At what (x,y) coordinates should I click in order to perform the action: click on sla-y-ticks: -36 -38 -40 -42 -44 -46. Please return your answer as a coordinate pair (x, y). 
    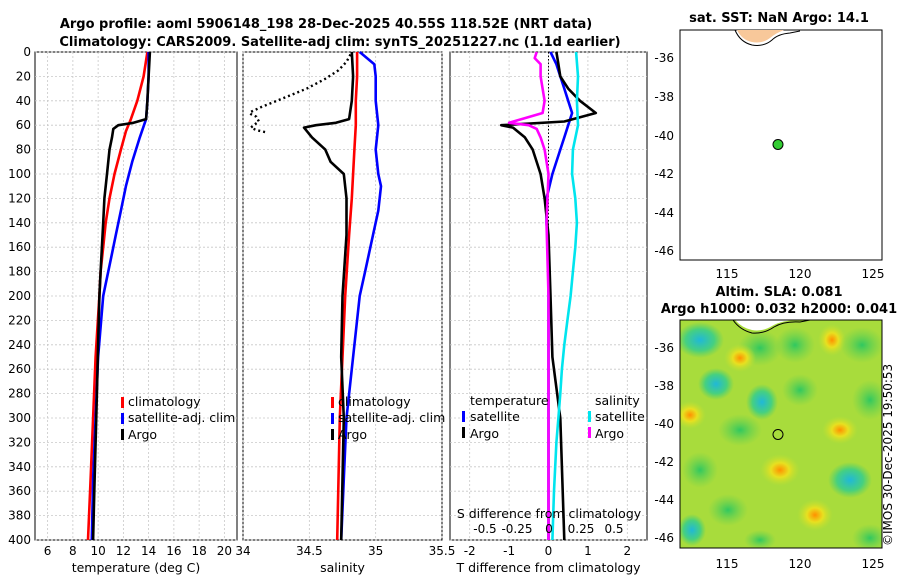
    Looking at the image, I should click on (664, 443).